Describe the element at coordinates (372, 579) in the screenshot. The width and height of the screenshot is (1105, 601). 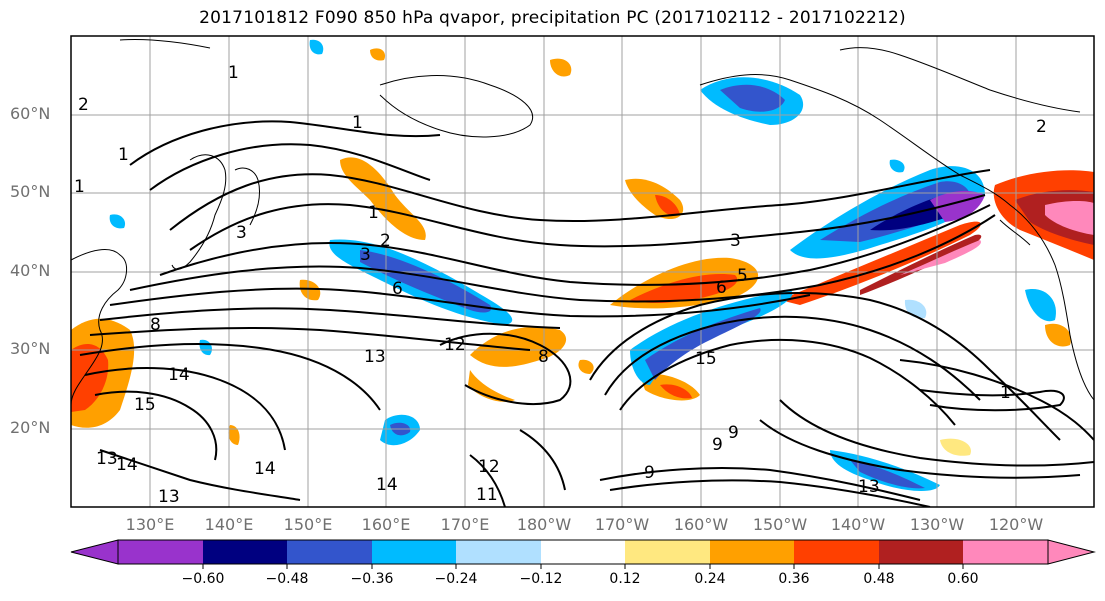
I see `colorbar-tick-label: −0.36` at that location.